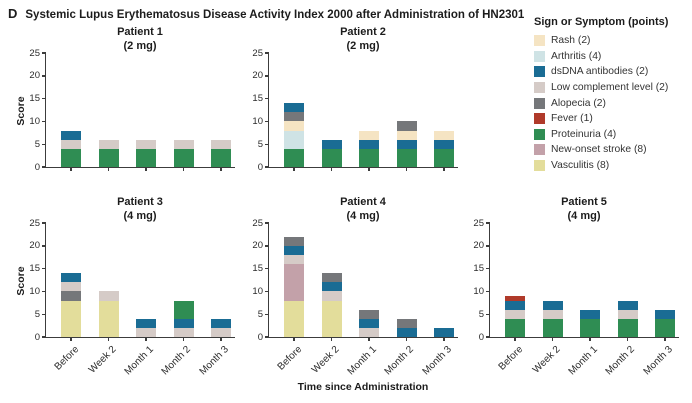  What do you see at coordinates (578, 103) in the screenshot?
I see `legend-item-label: Alopecia (2)` at bounding box center [578, 103].